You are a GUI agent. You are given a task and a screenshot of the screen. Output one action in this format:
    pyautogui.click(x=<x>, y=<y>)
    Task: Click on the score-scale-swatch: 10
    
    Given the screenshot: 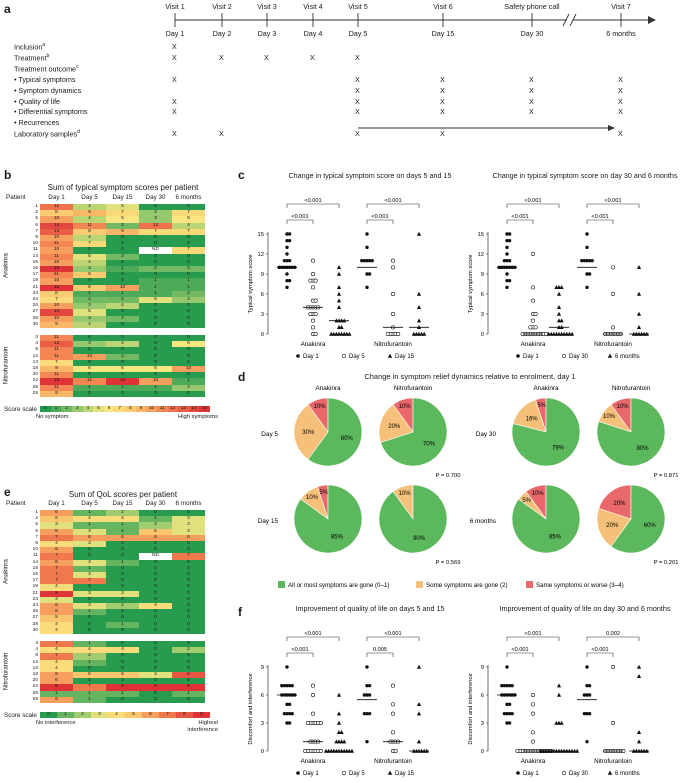 What is the action you would take?
    pyautogui.click(x=151, y=409)
    